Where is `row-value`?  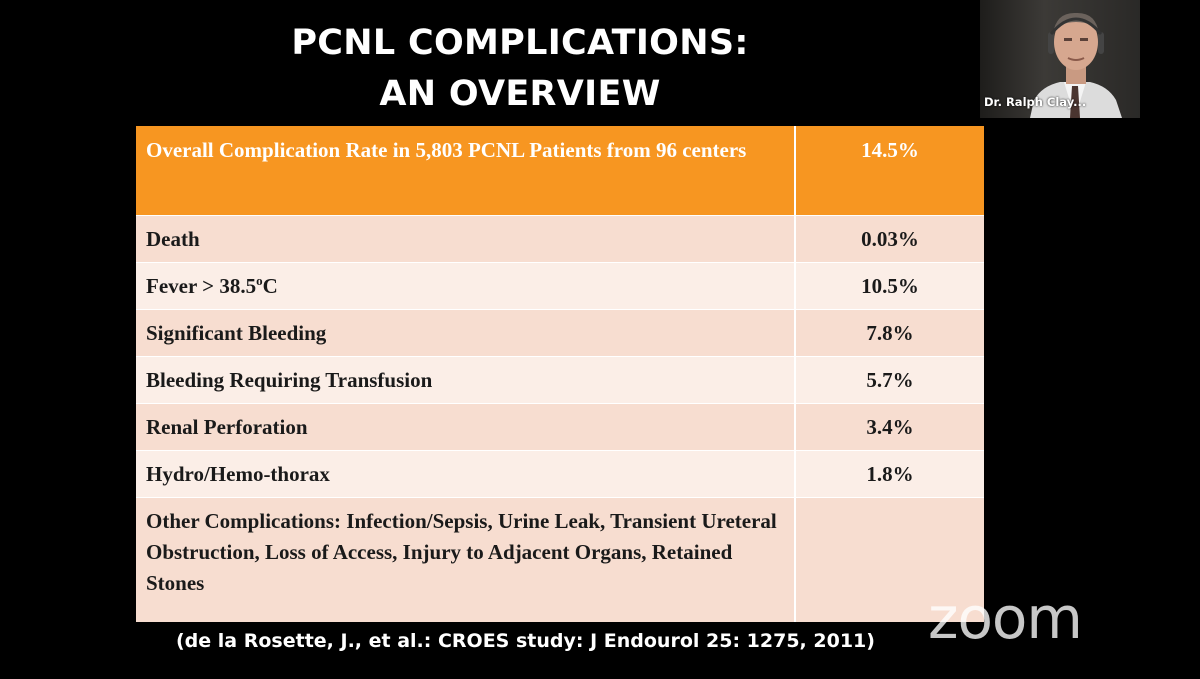
row-value is located at coordinates (889, 559).